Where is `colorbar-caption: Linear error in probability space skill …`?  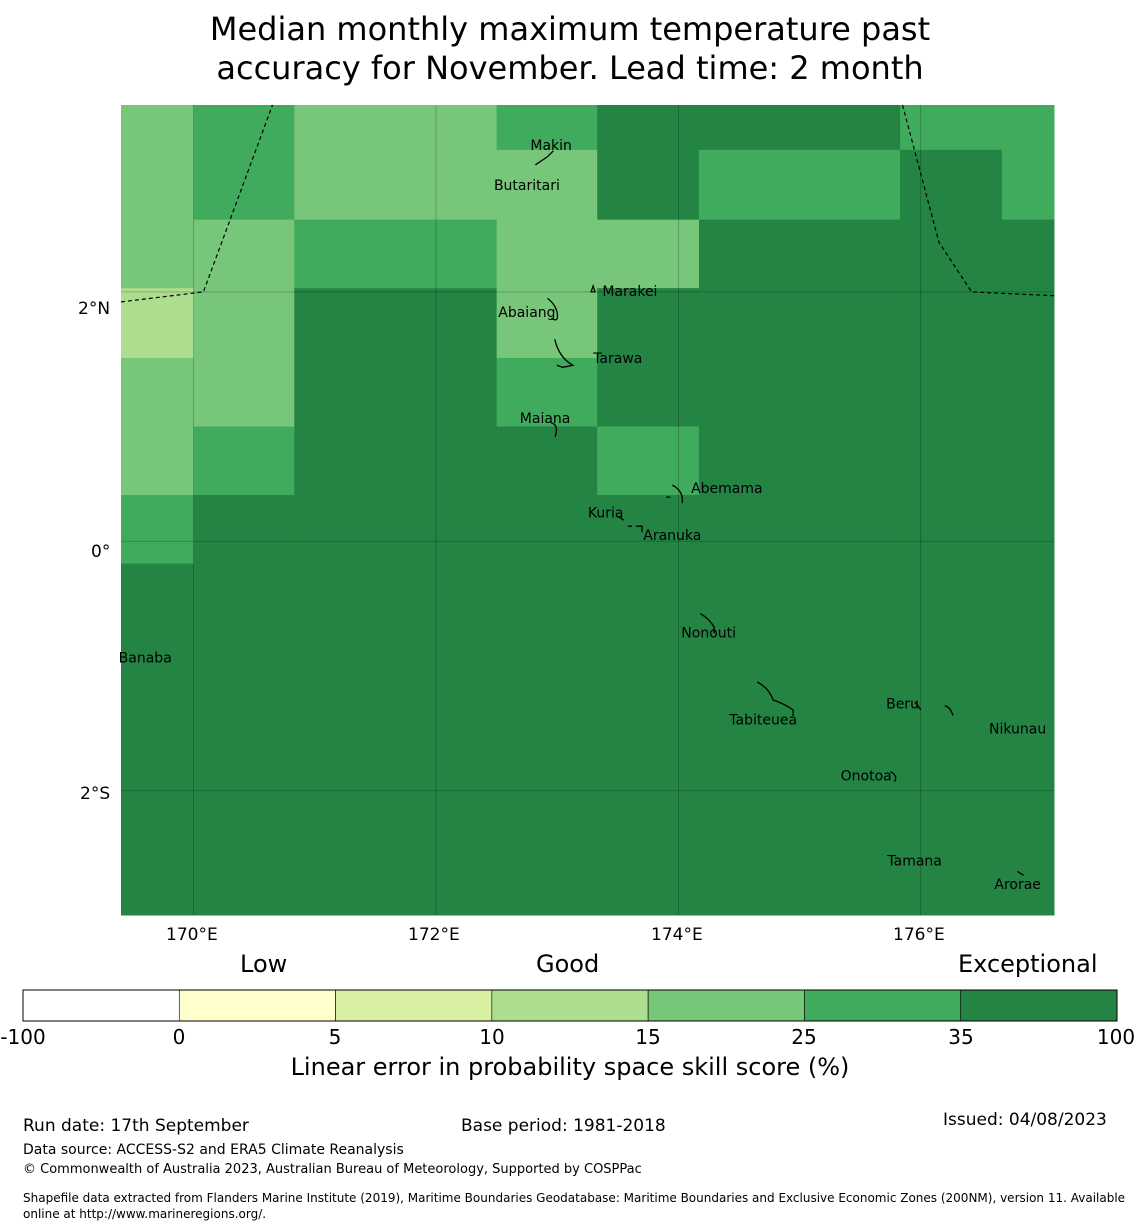
colorbar-caption: Linear error in probability space skill … is located at coordinates (570, 1067).